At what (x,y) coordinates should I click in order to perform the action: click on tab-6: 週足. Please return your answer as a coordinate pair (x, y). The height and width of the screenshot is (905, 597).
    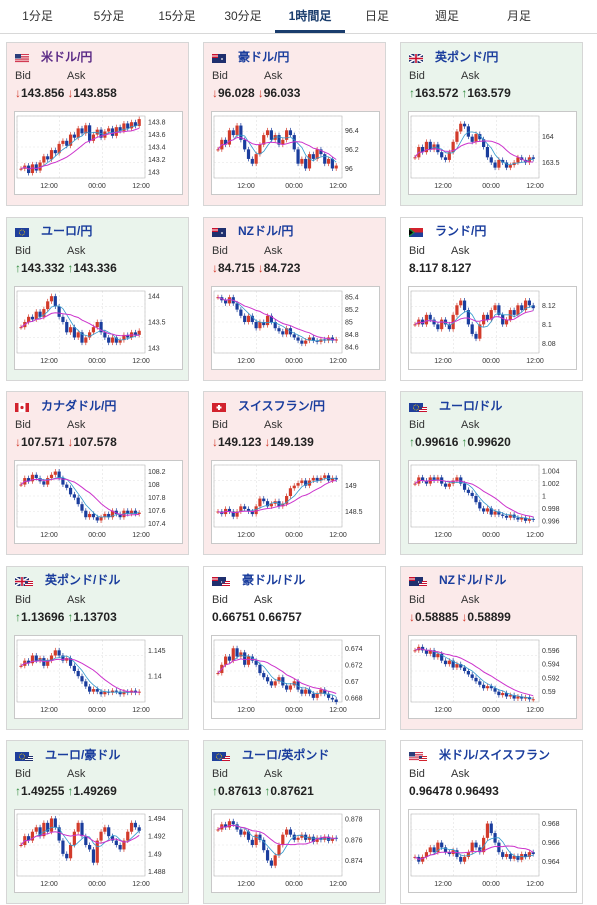
    Looking at the image, I should click on (446, 16).